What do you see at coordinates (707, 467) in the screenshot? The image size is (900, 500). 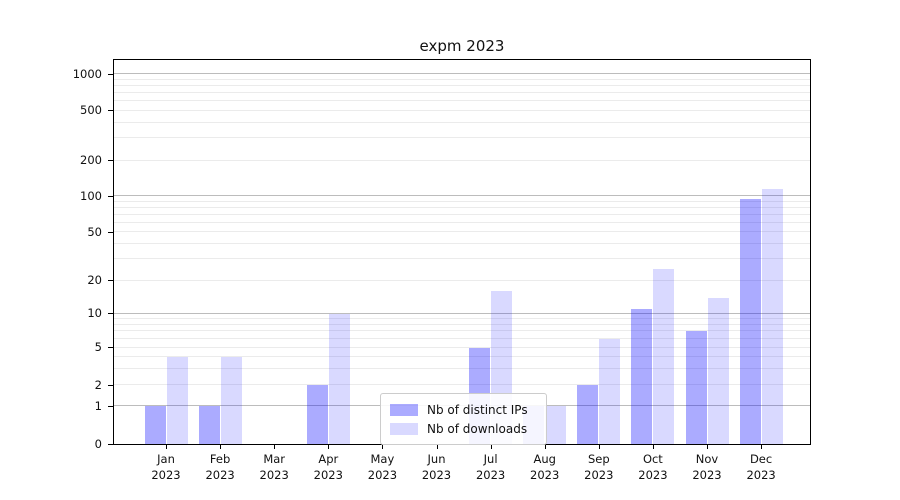 I see `x-tick-label: Nov 2023` at bounding box center [707, 467].